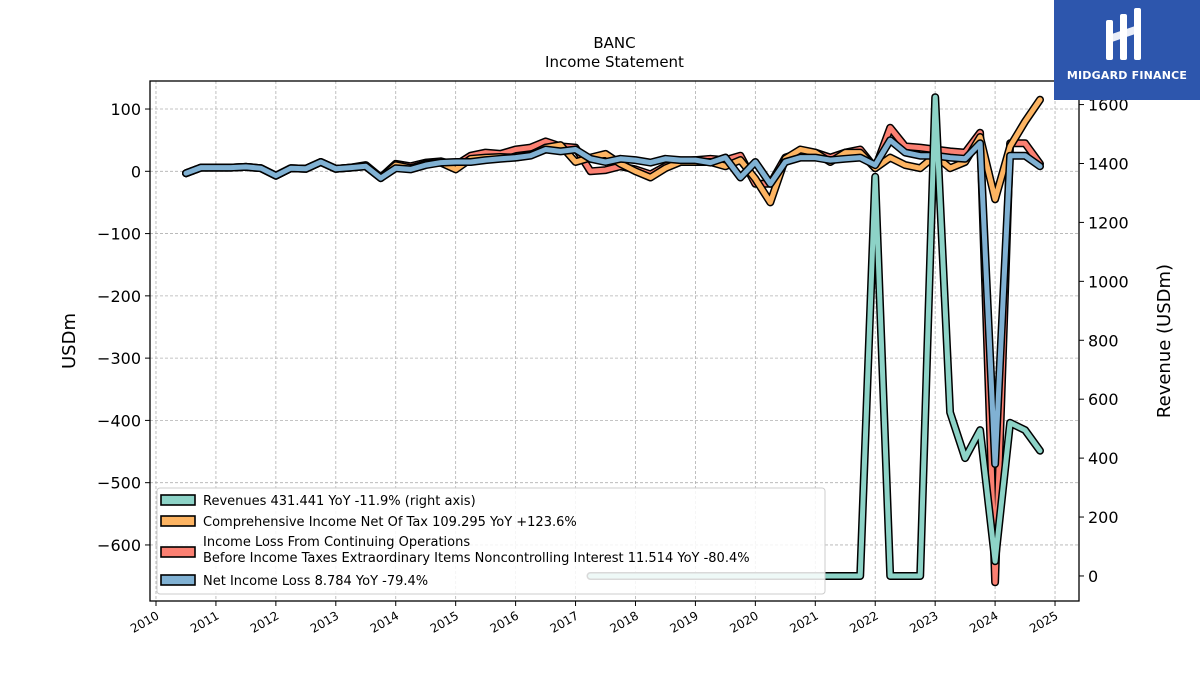 The width and height of the screenshot is (1200, 675). I want to click on right-axis-tick-label: 1000, so click(1108, 281).